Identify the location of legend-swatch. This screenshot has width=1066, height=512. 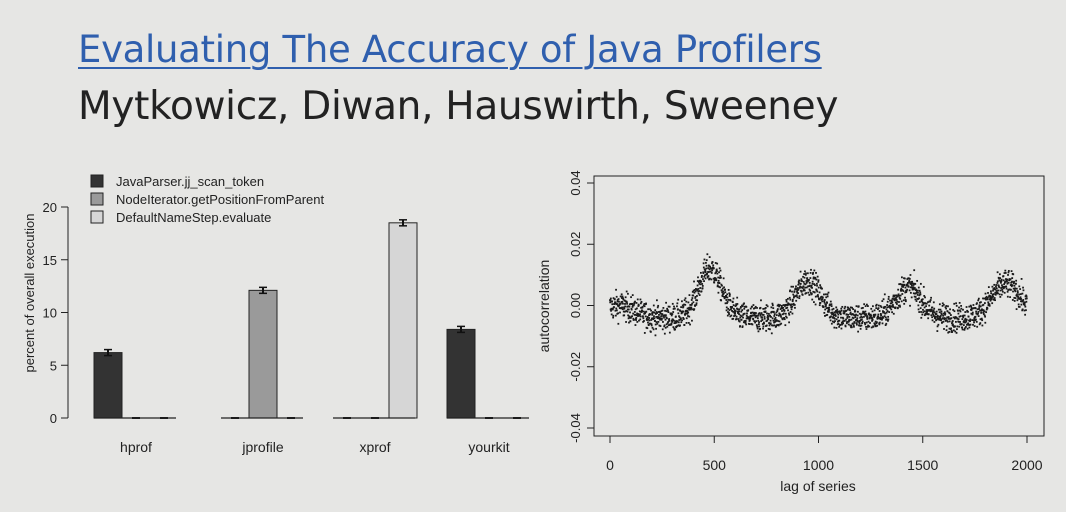
(97, 199).